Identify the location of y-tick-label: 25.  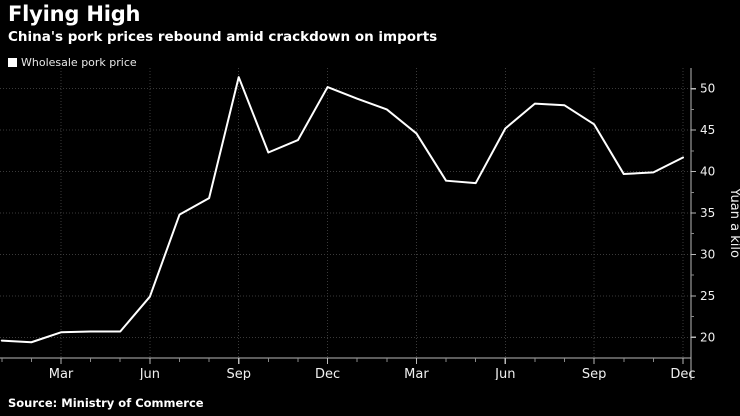
(707, 296).